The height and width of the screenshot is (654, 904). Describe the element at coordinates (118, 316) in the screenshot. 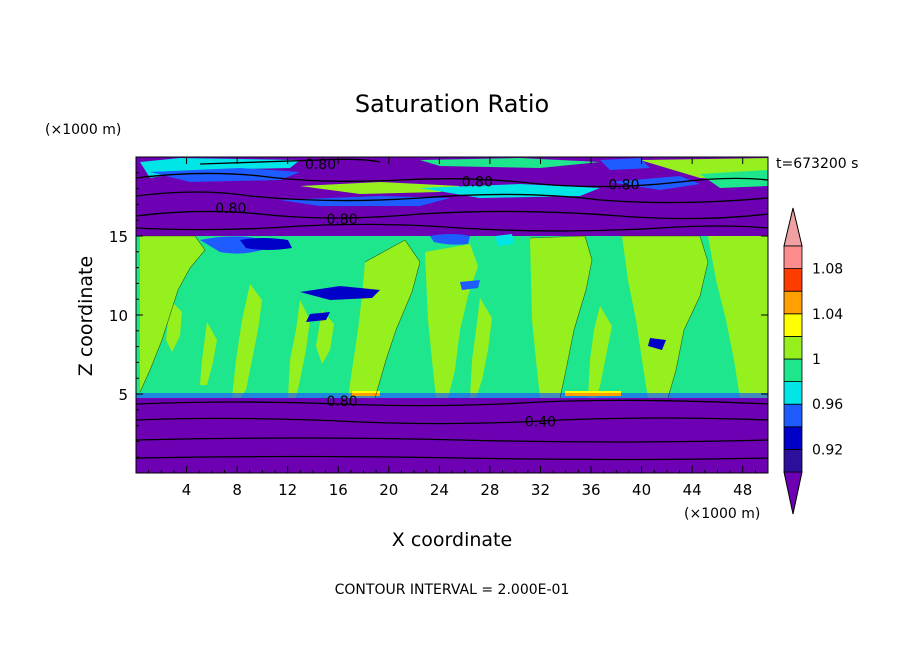

I see `y-tick-label: 10` at that location.